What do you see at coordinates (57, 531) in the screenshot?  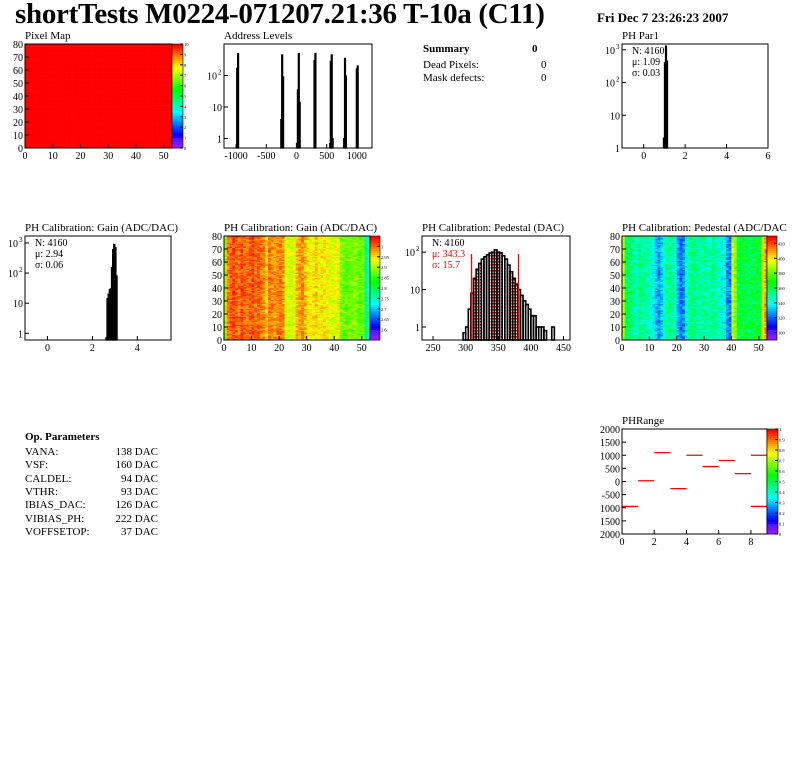 I see `op-parameter-label: VOFFSETOP:` at bounding box center [57, 531].